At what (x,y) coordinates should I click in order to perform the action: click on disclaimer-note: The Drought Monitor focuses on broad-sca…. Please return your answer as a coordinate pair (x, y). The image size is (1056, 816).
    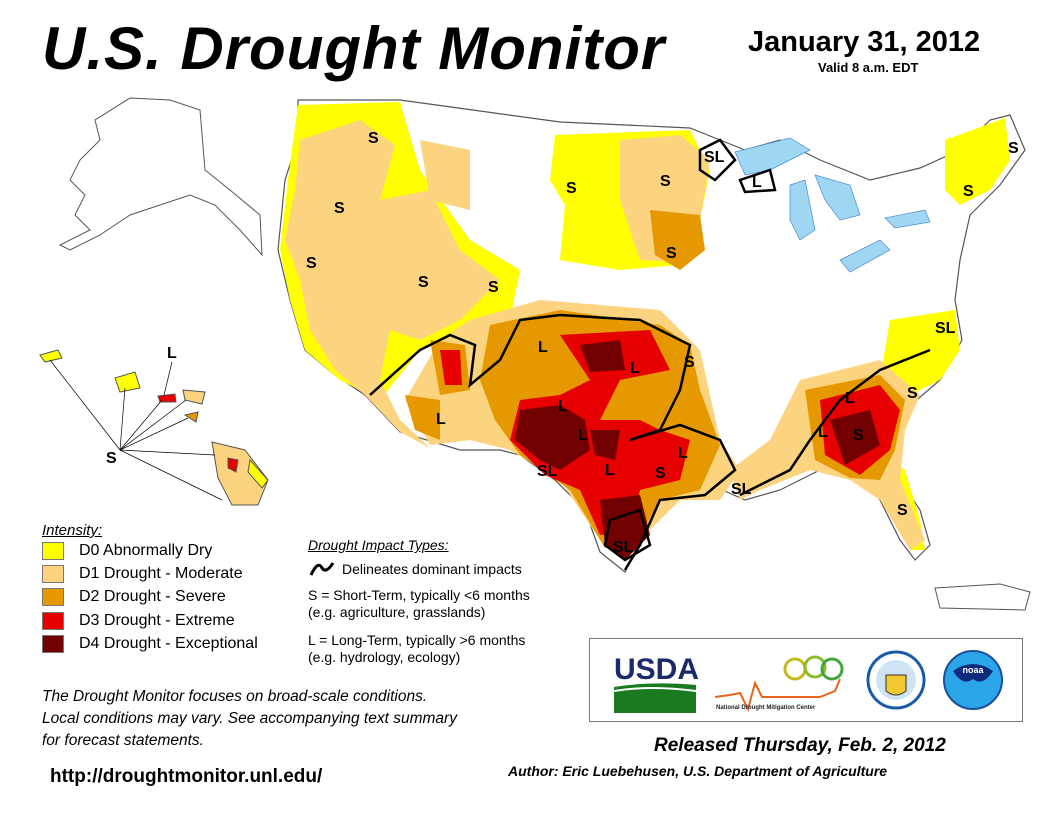
    Looking at the image, I should click on (249, 719).